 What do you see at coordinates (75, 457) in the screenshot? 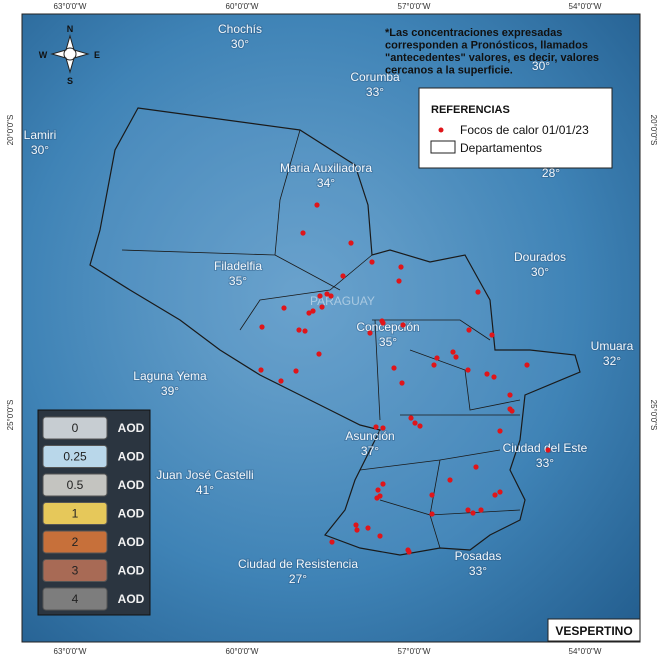
I see `aod-level: 0.25` at bounding box center [75, 457].